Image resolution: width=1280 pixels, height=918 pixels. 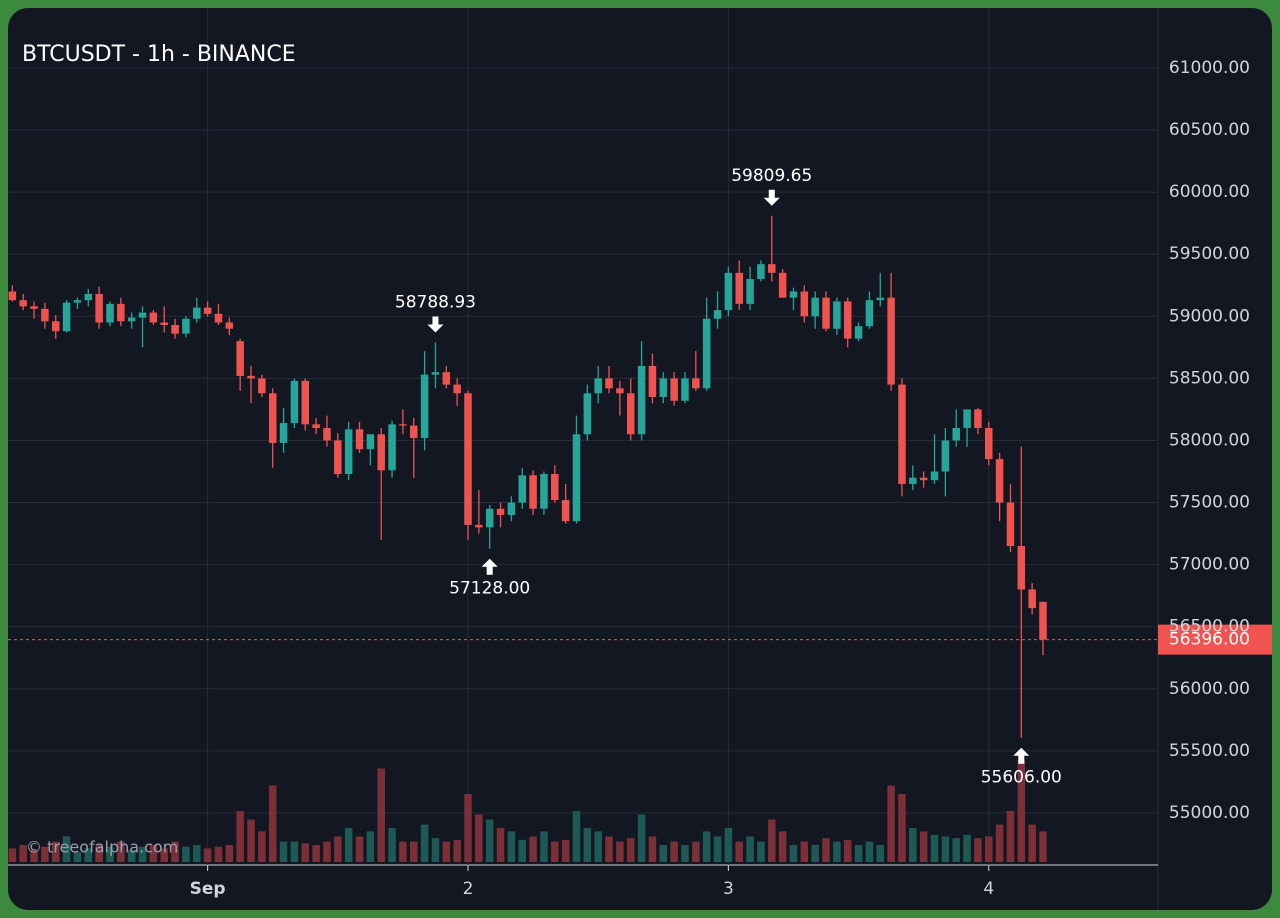 I want to click on y-tick-label: 57000.00, so click(x=1209, y=565).